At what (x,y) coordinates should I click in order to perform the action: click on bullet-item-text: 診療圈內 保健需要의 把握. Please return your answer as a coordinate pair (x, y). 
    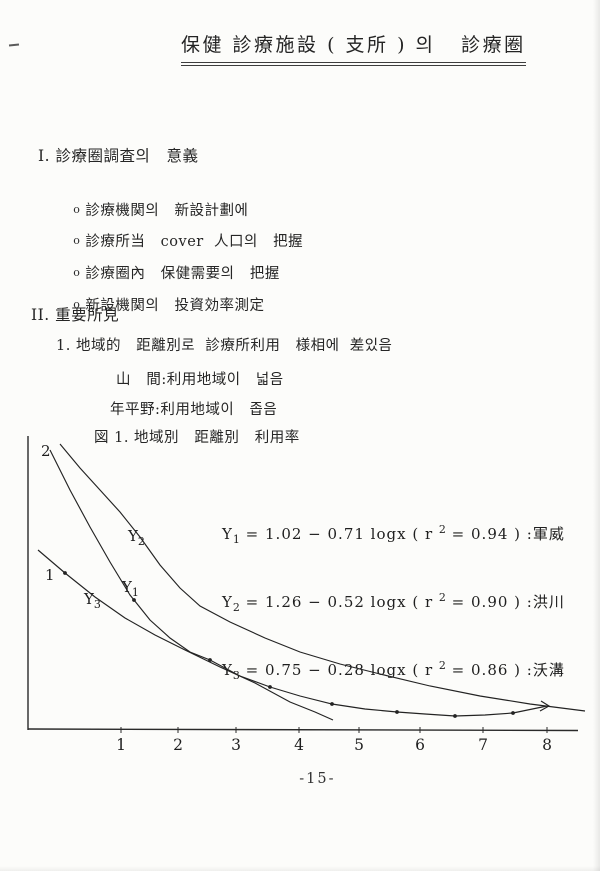
    Looking at the image, I should click on (182, 274).